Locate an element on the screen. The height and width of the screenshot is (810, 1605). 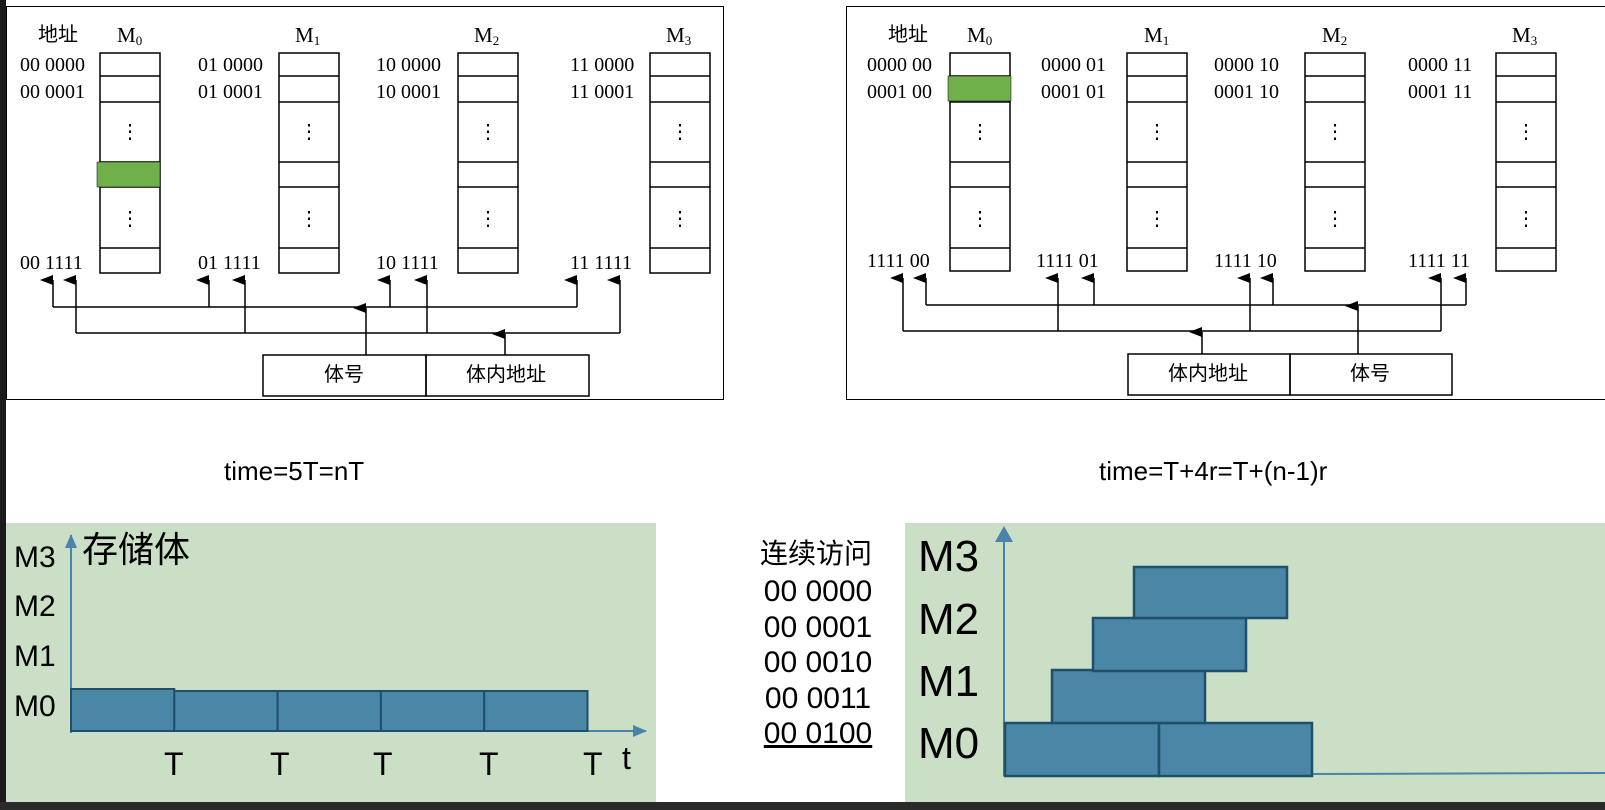
left-module-2-ellipsis-0: ⋮ is located at coordinates (488, 132).